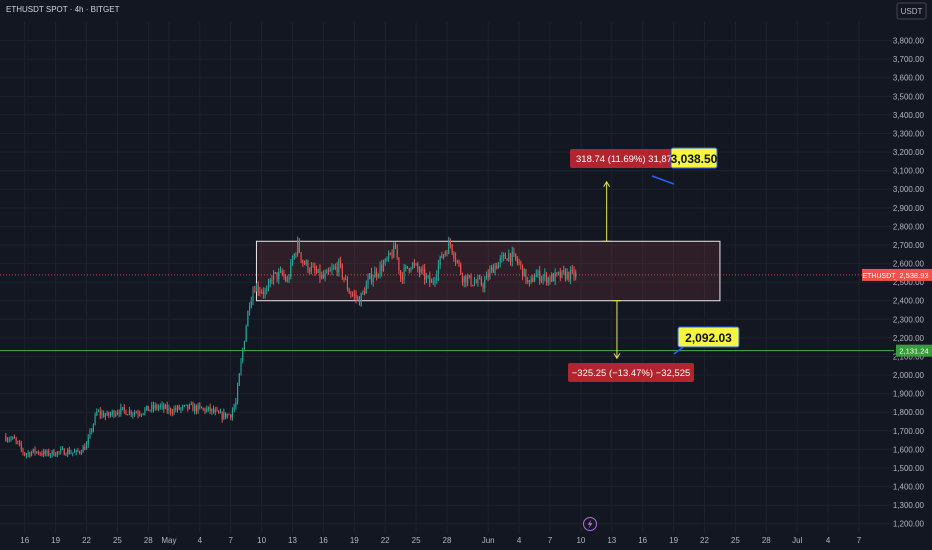 The width and height of the screenshot is (932, 550). Describe the element at coordinates (909, 431) in the screenshot. I see `y-tick-label: 1,700.00` at that location.